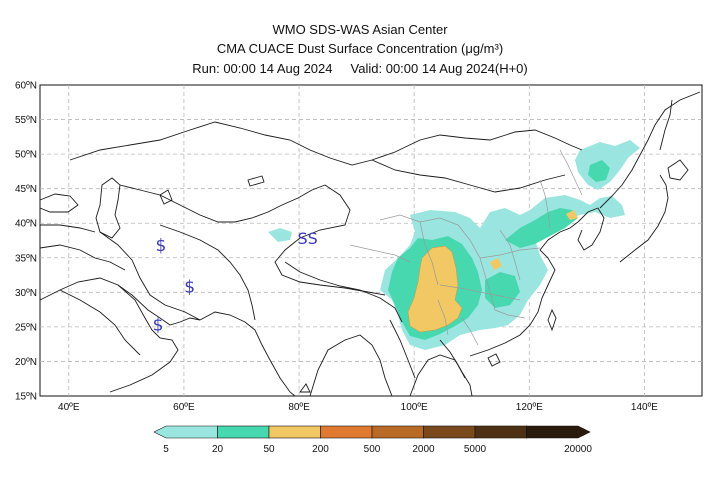 This screenshot has width=720, height=480. Describe the element at coordinates (678, 170) in the screenshot. I see `coast-hokkaido` at that location.